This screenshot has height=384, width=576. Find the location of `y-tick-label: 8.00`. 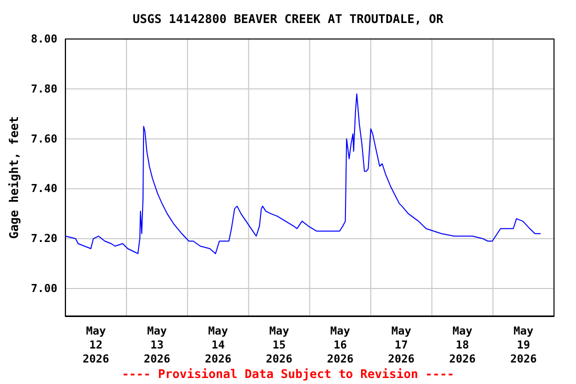

y-tick-label: 8.00 is located at coordinates (44, 39).